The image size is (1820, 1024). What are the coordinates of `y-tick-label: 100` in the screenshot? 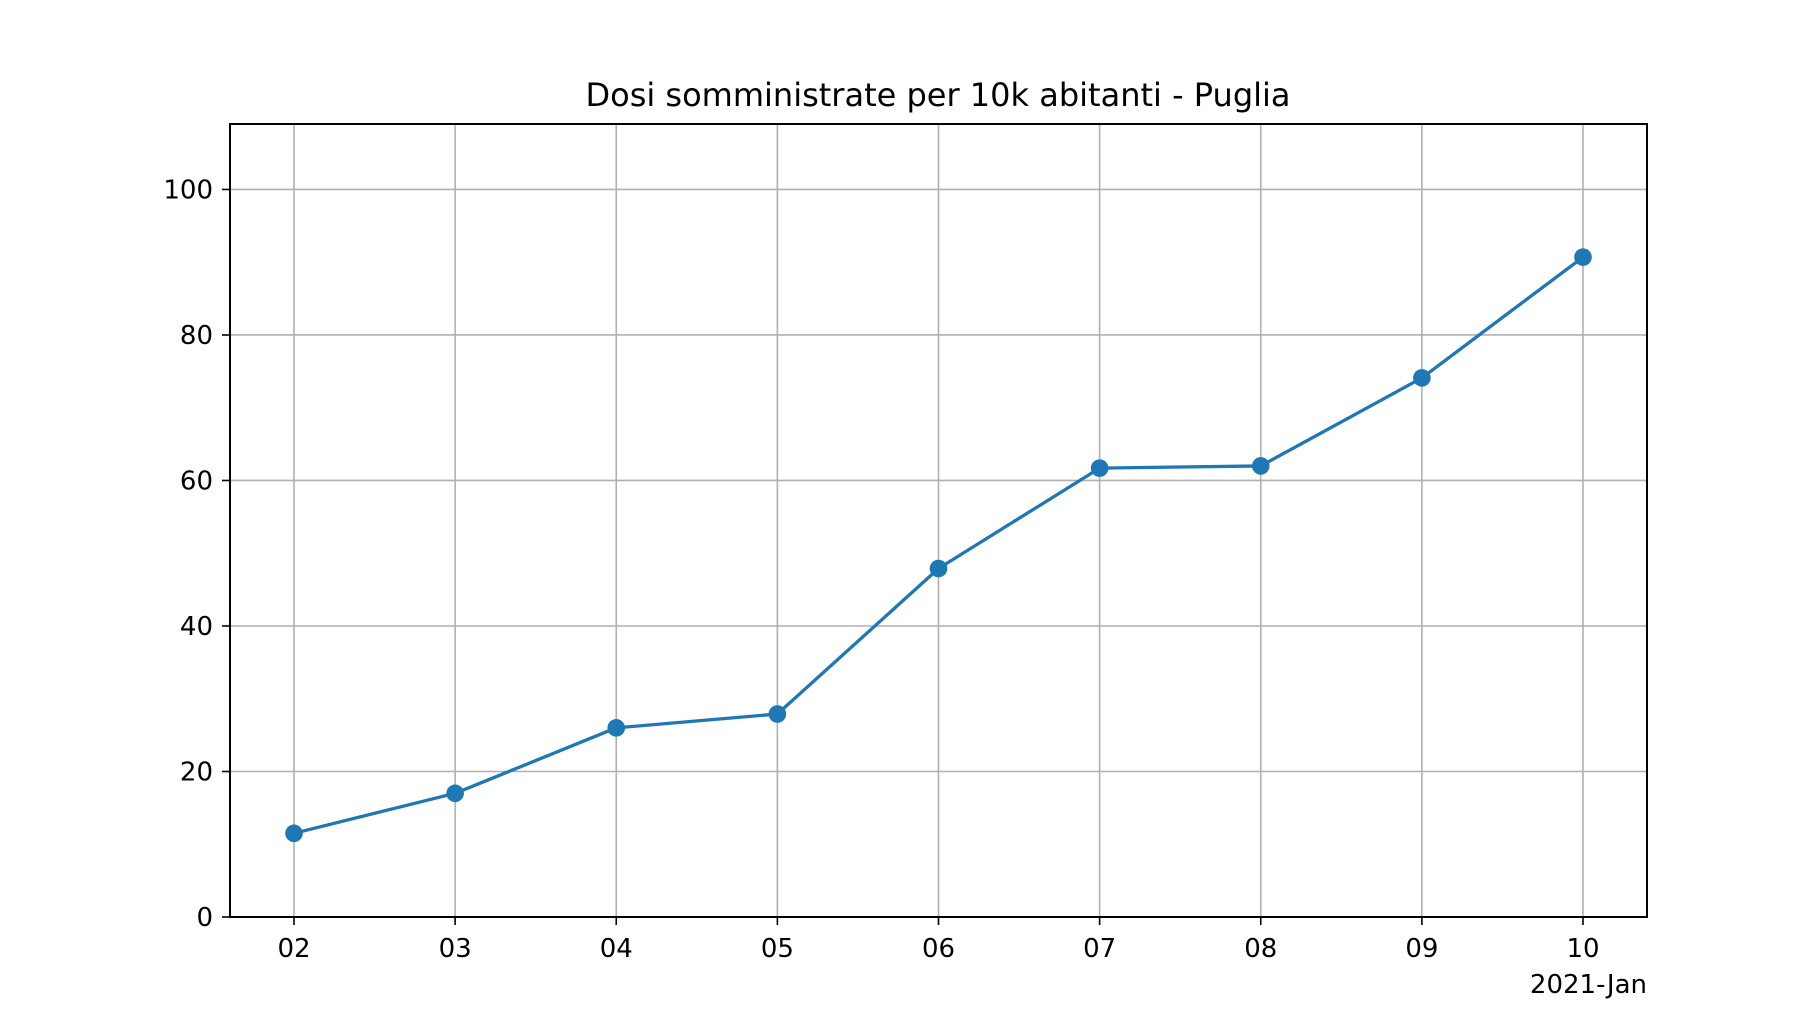 It's located at (188, 190).